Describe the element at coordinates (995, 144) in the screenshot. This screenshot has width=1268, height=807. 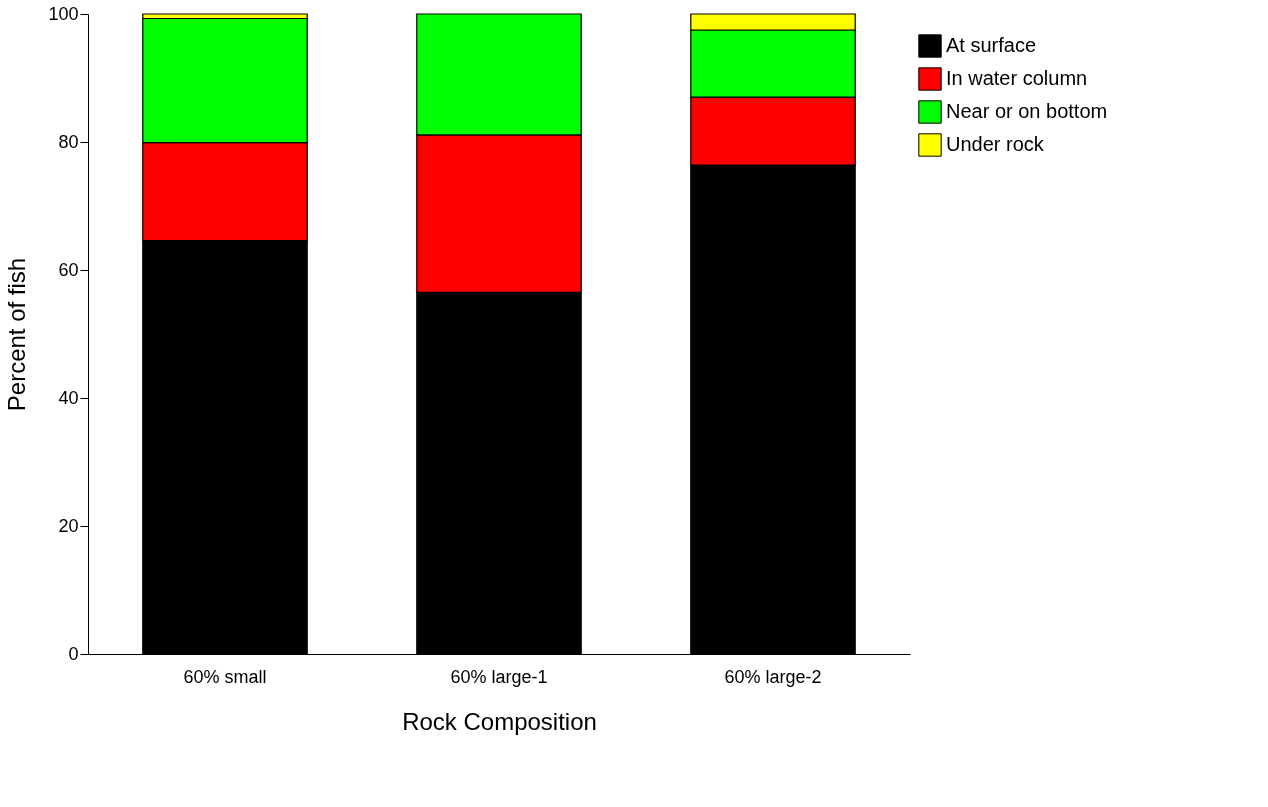
I see `legend-label: Under rock` at that location.